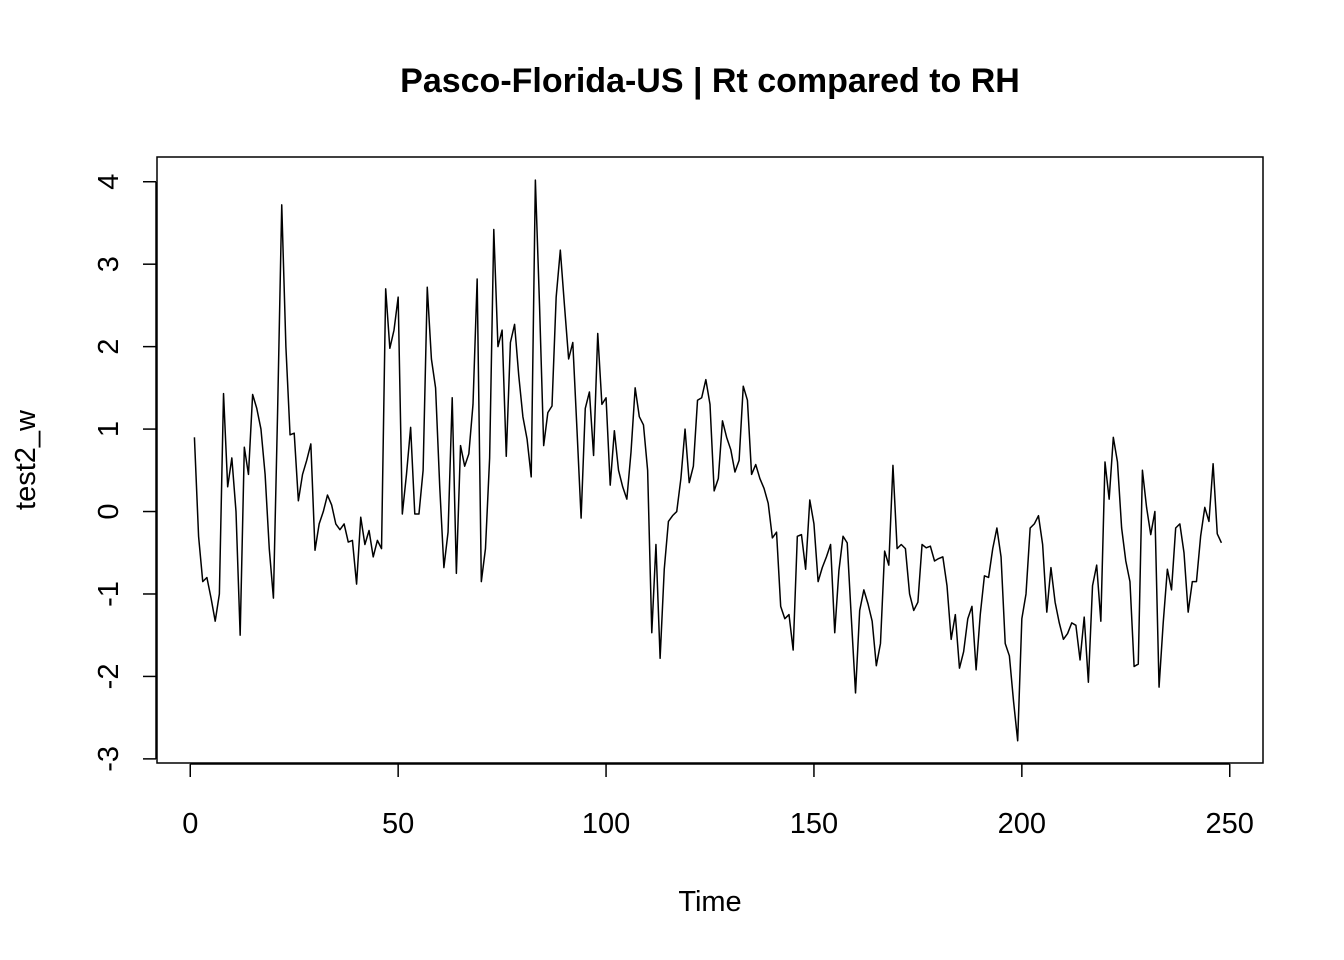  I want to click on y-tick-label: 3, so click(109, 264).